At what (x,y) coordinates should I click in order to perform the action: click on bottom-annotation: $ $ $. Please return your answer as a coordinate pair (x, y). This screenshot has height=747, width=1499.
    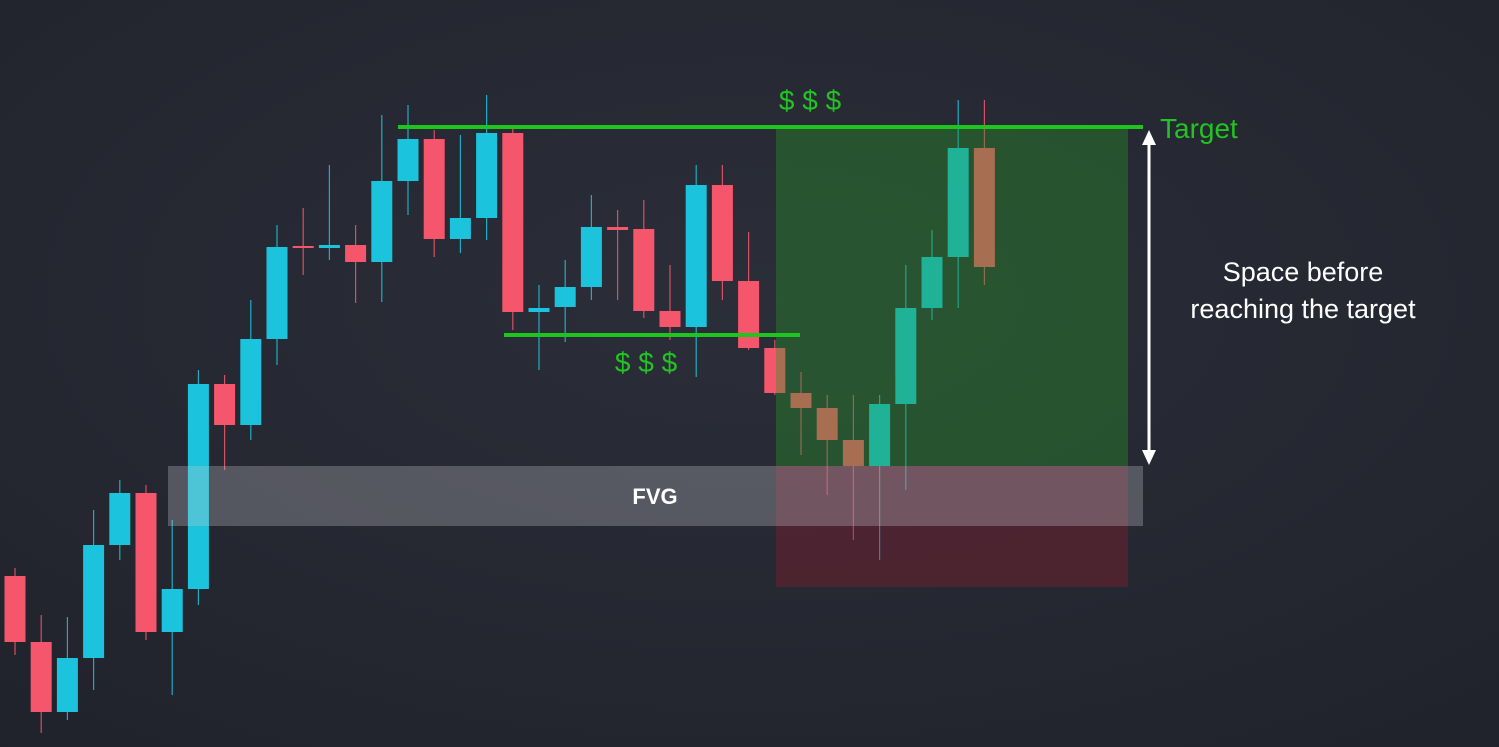
    Looking at the image, I should click on (646, 362).